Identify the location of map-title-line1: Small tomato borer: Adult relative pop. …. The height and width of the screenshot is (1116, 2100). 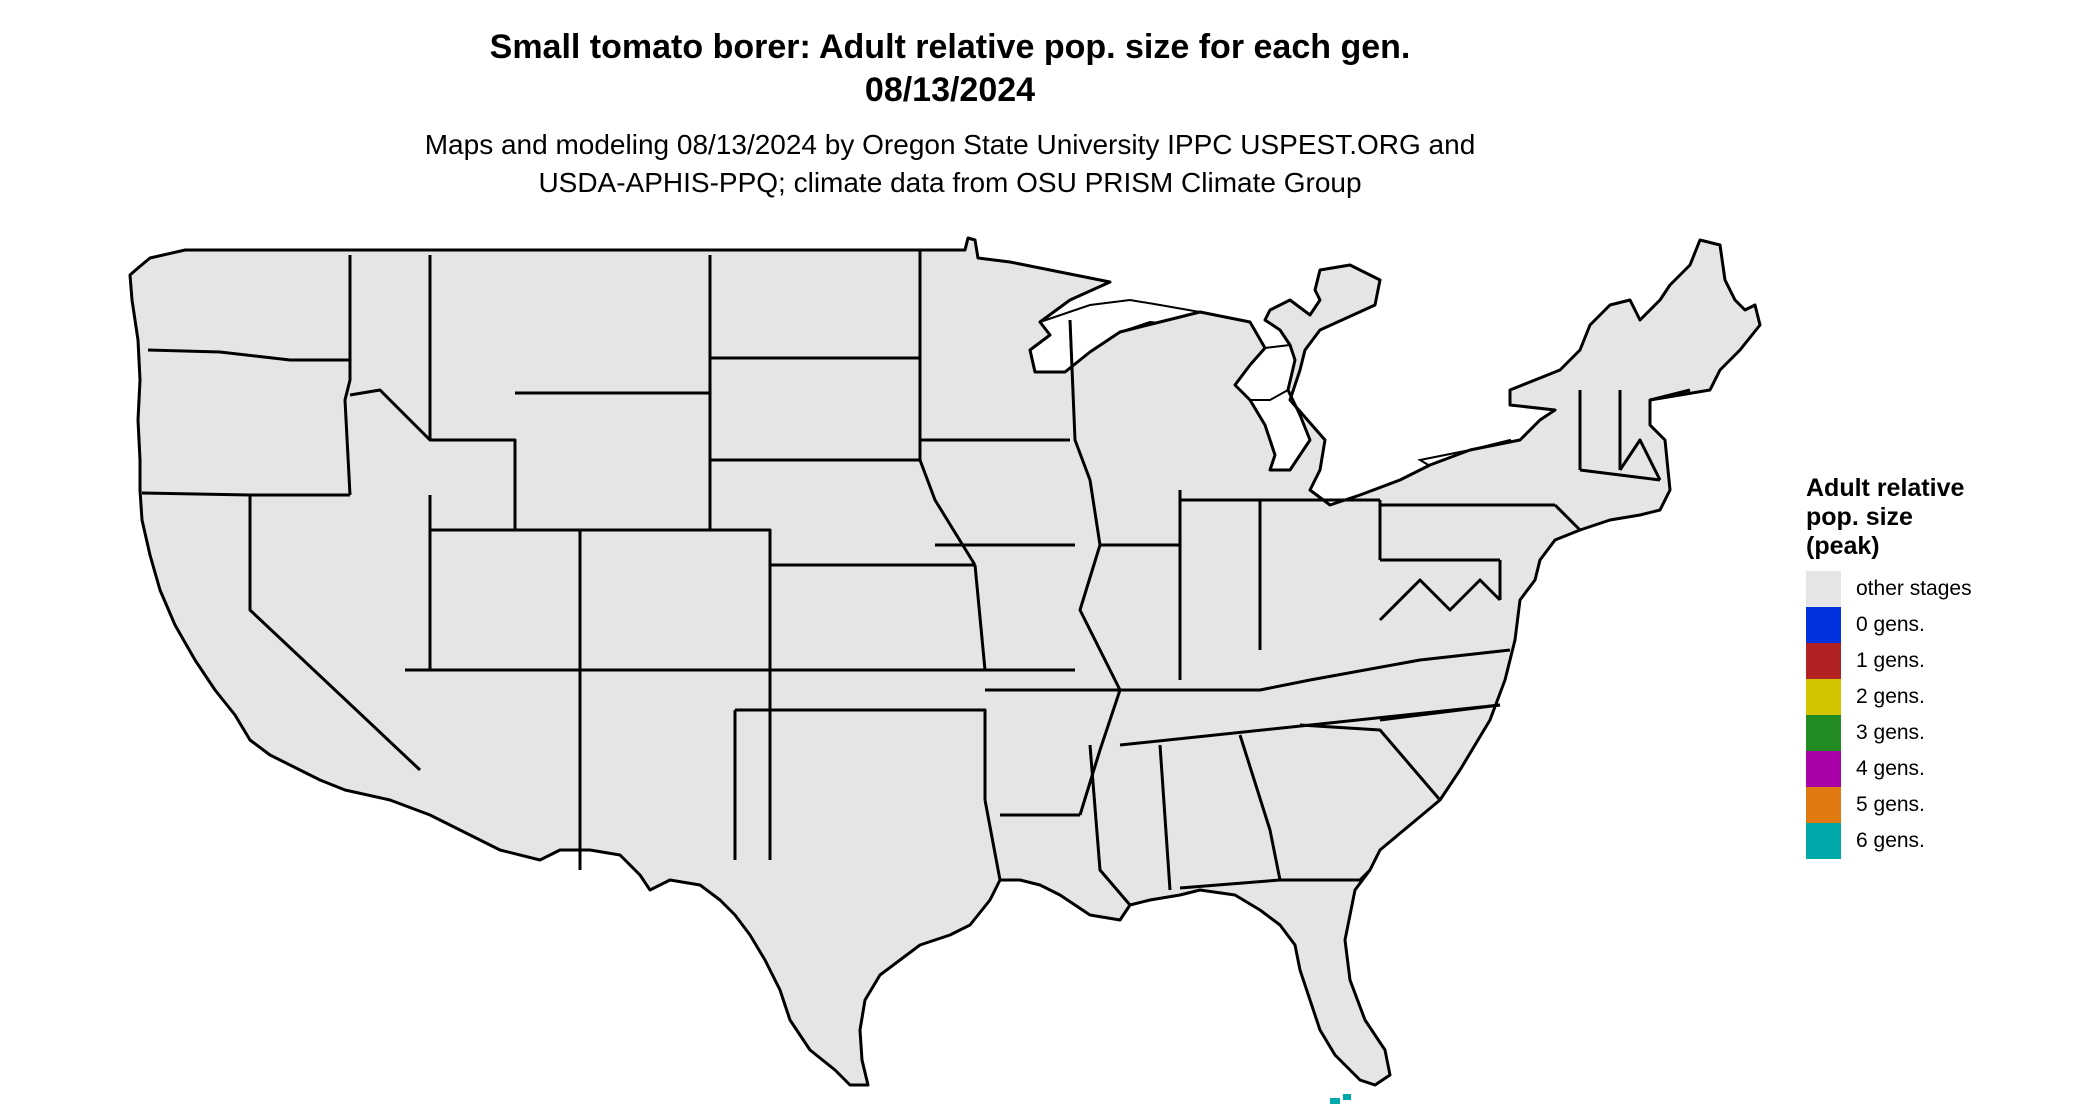
(950, 47).